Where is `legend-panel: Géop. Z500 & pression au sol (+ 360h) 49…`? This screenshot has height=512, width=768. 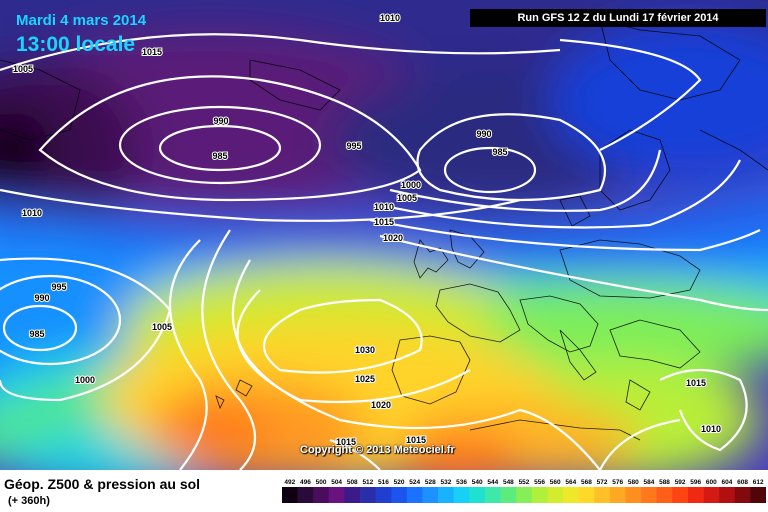 legend-panel: Géop. Z500 & pression au sol (+ 360h) 49… is located at coordinates (384, 491).